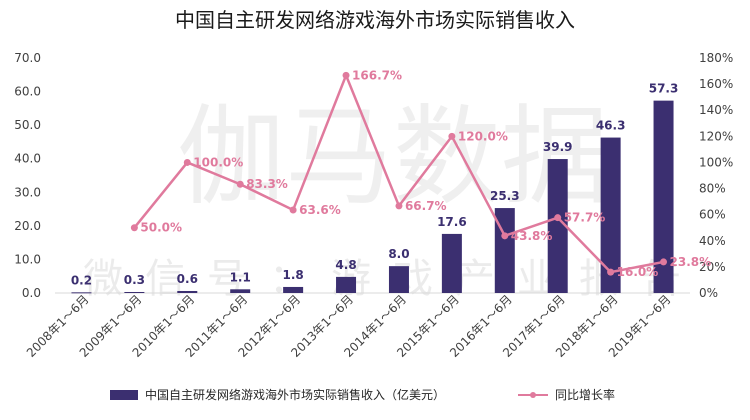  Describe the element at coordinates (452, 222) in the screenshot. I see `bar-value-label: 17.6` at that location.